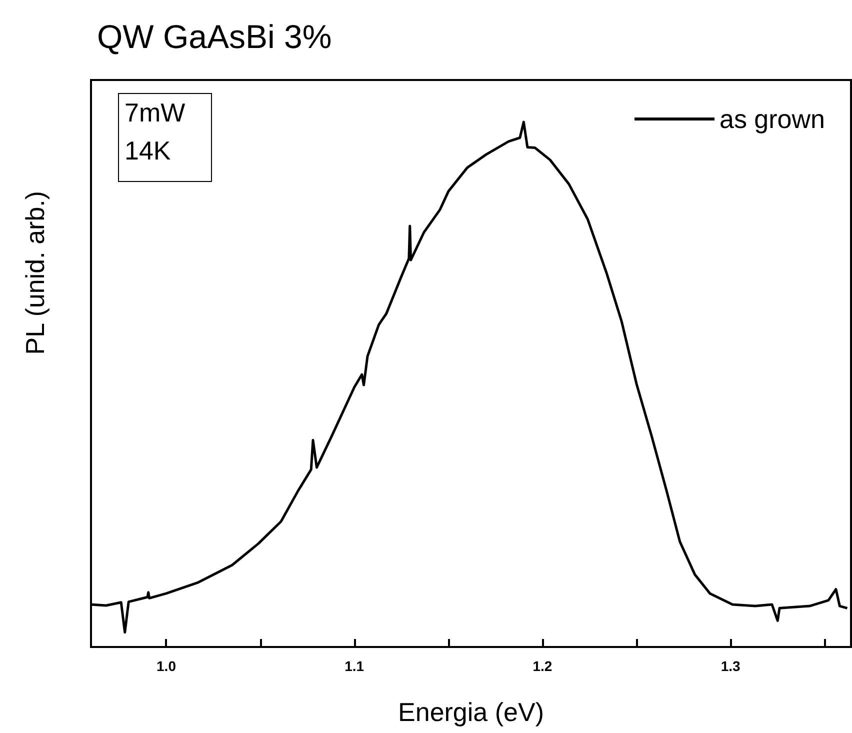 The height and width of the screenshot is (733, 852). What do you see at coordinates (354, 666) in the screenshot?
I see `x-tick-label: 1.1` at bounding box center [354, 666].